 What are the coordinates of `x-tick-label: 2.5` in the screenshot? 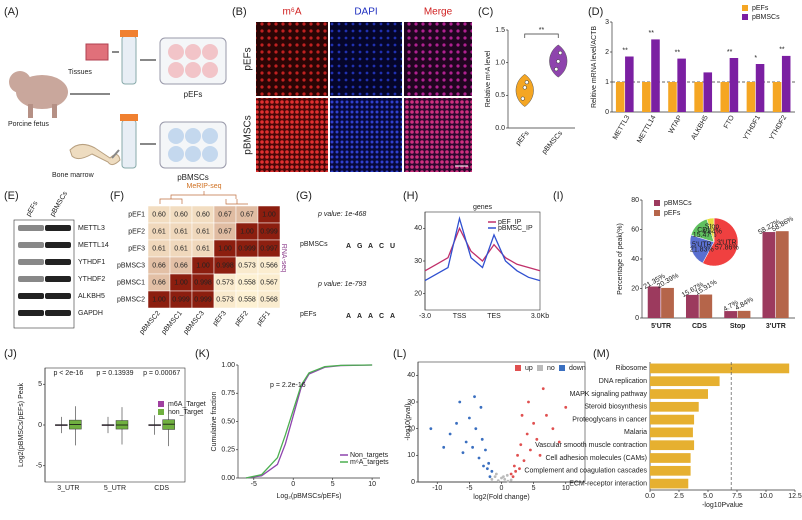 It's located at (679, 496).